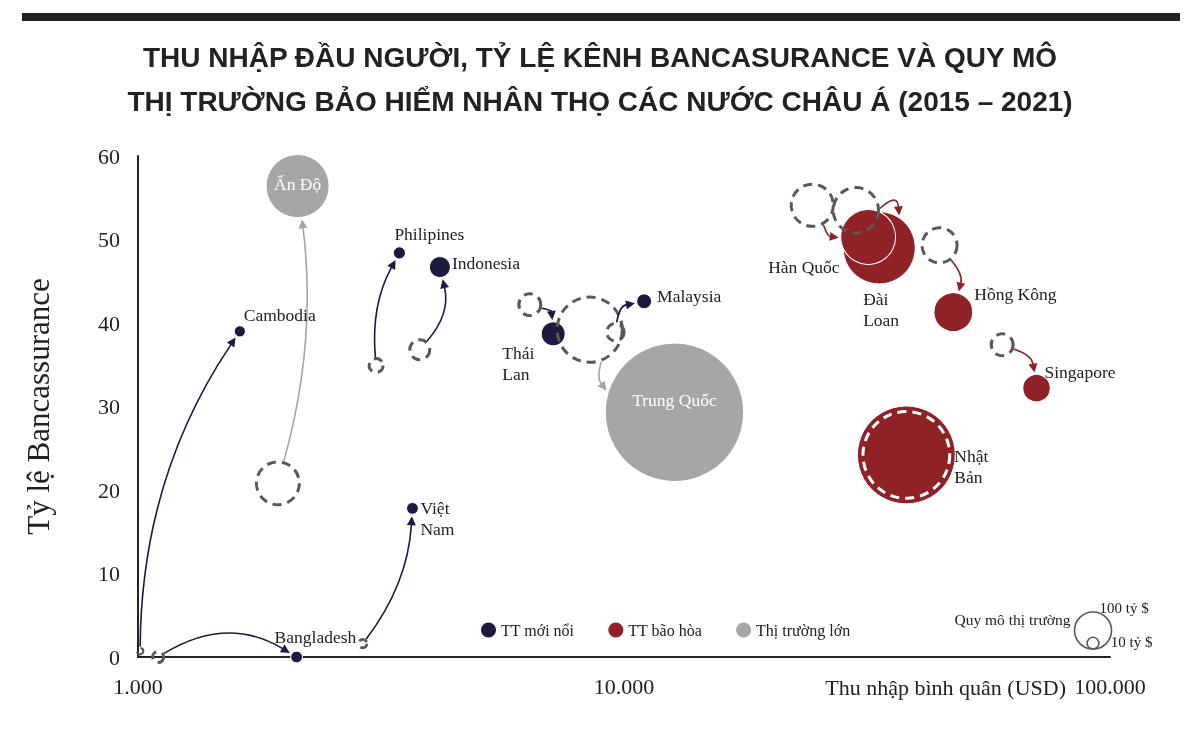 Image resolution: width=1200 pixels, height=731 pixels. I want to click on y-tick-label: 60, so click(109, 156).